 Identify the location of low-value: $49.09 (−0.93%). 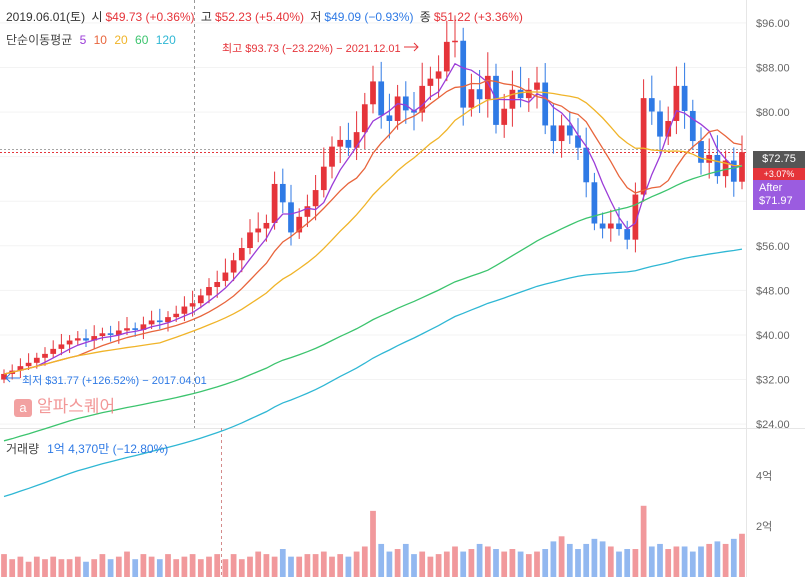
(369, 17).